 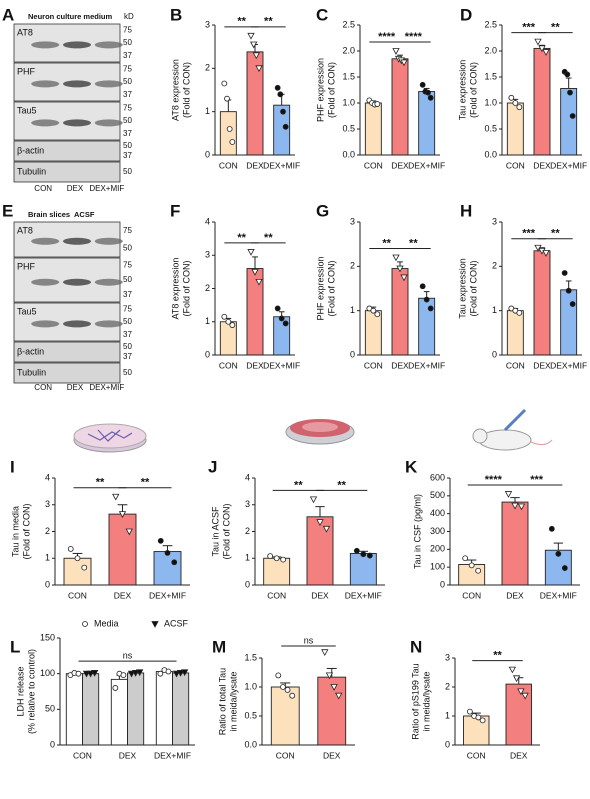 What do you see at coordinates (447, 715) in the screenshot?
I see `y-tick-label: 1` at bounding box center [447, 715].